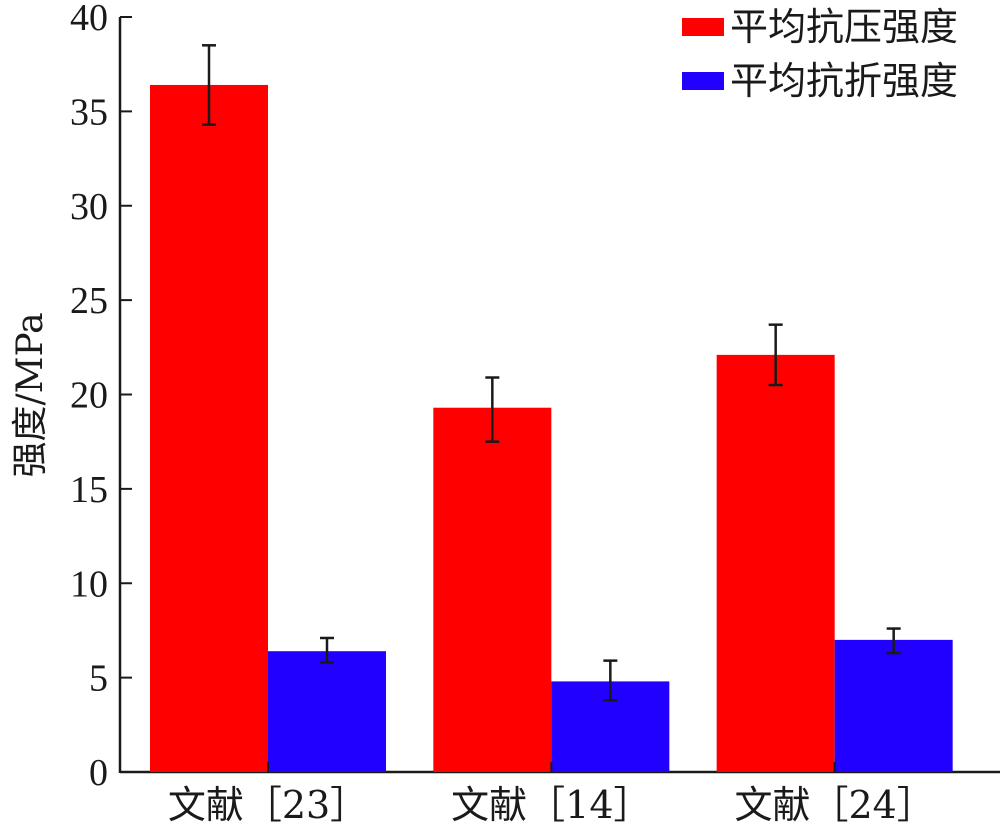  Describe the element at coordinates (551, 805) in the screenshot. I see `category-label-1: 文献［14］` at that location.